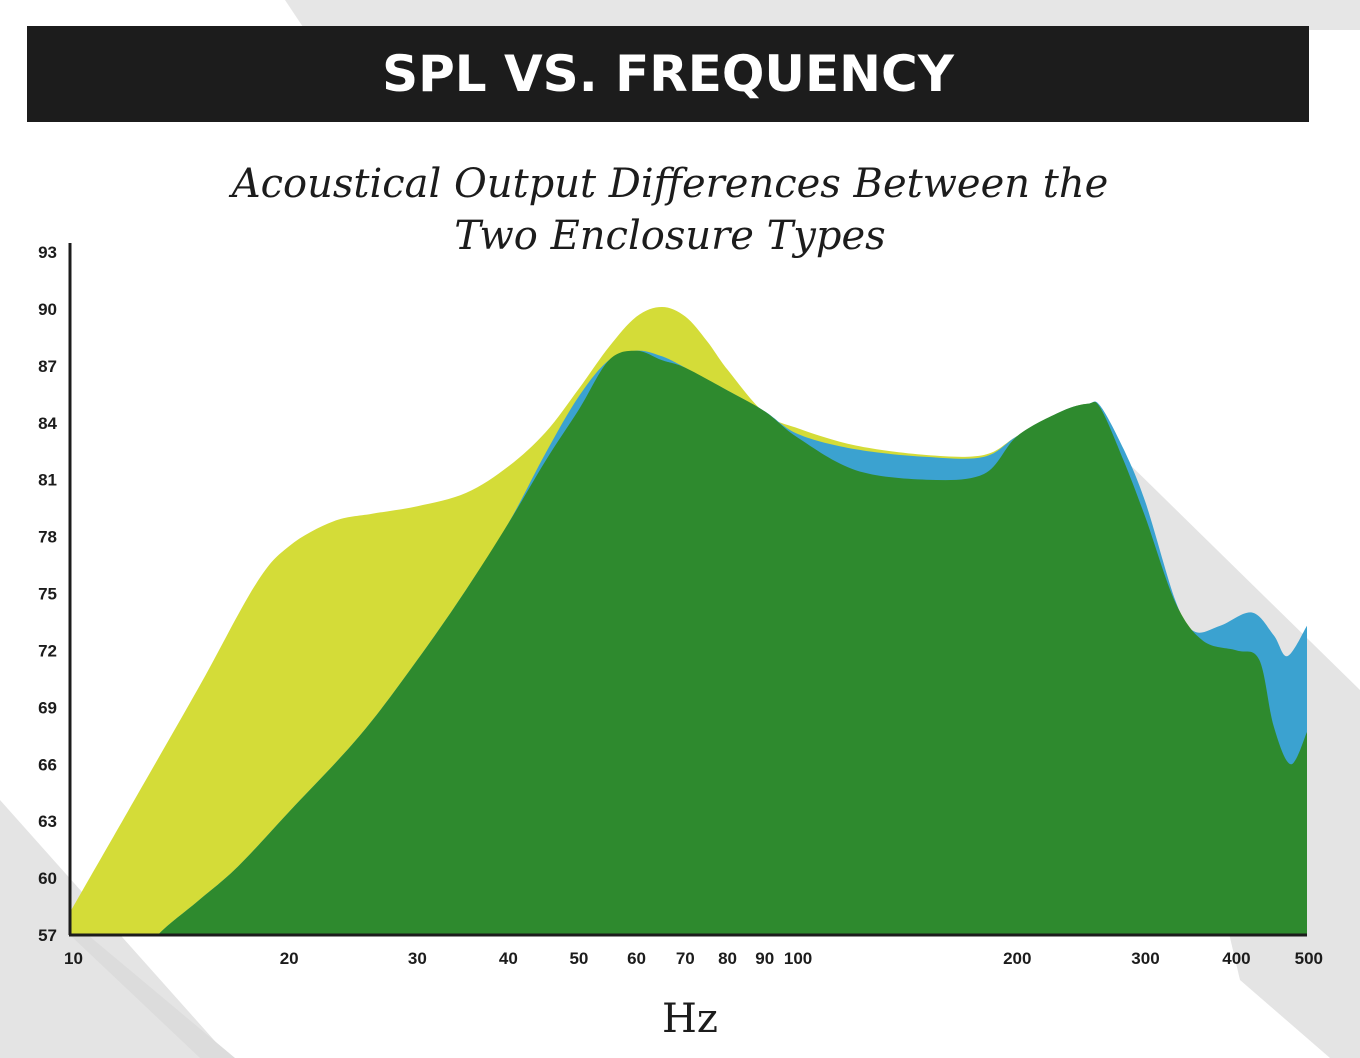 The width and height of the screenshot is (1360, 1058). I want to click on y-tick-label: 75, so click(47, 594).